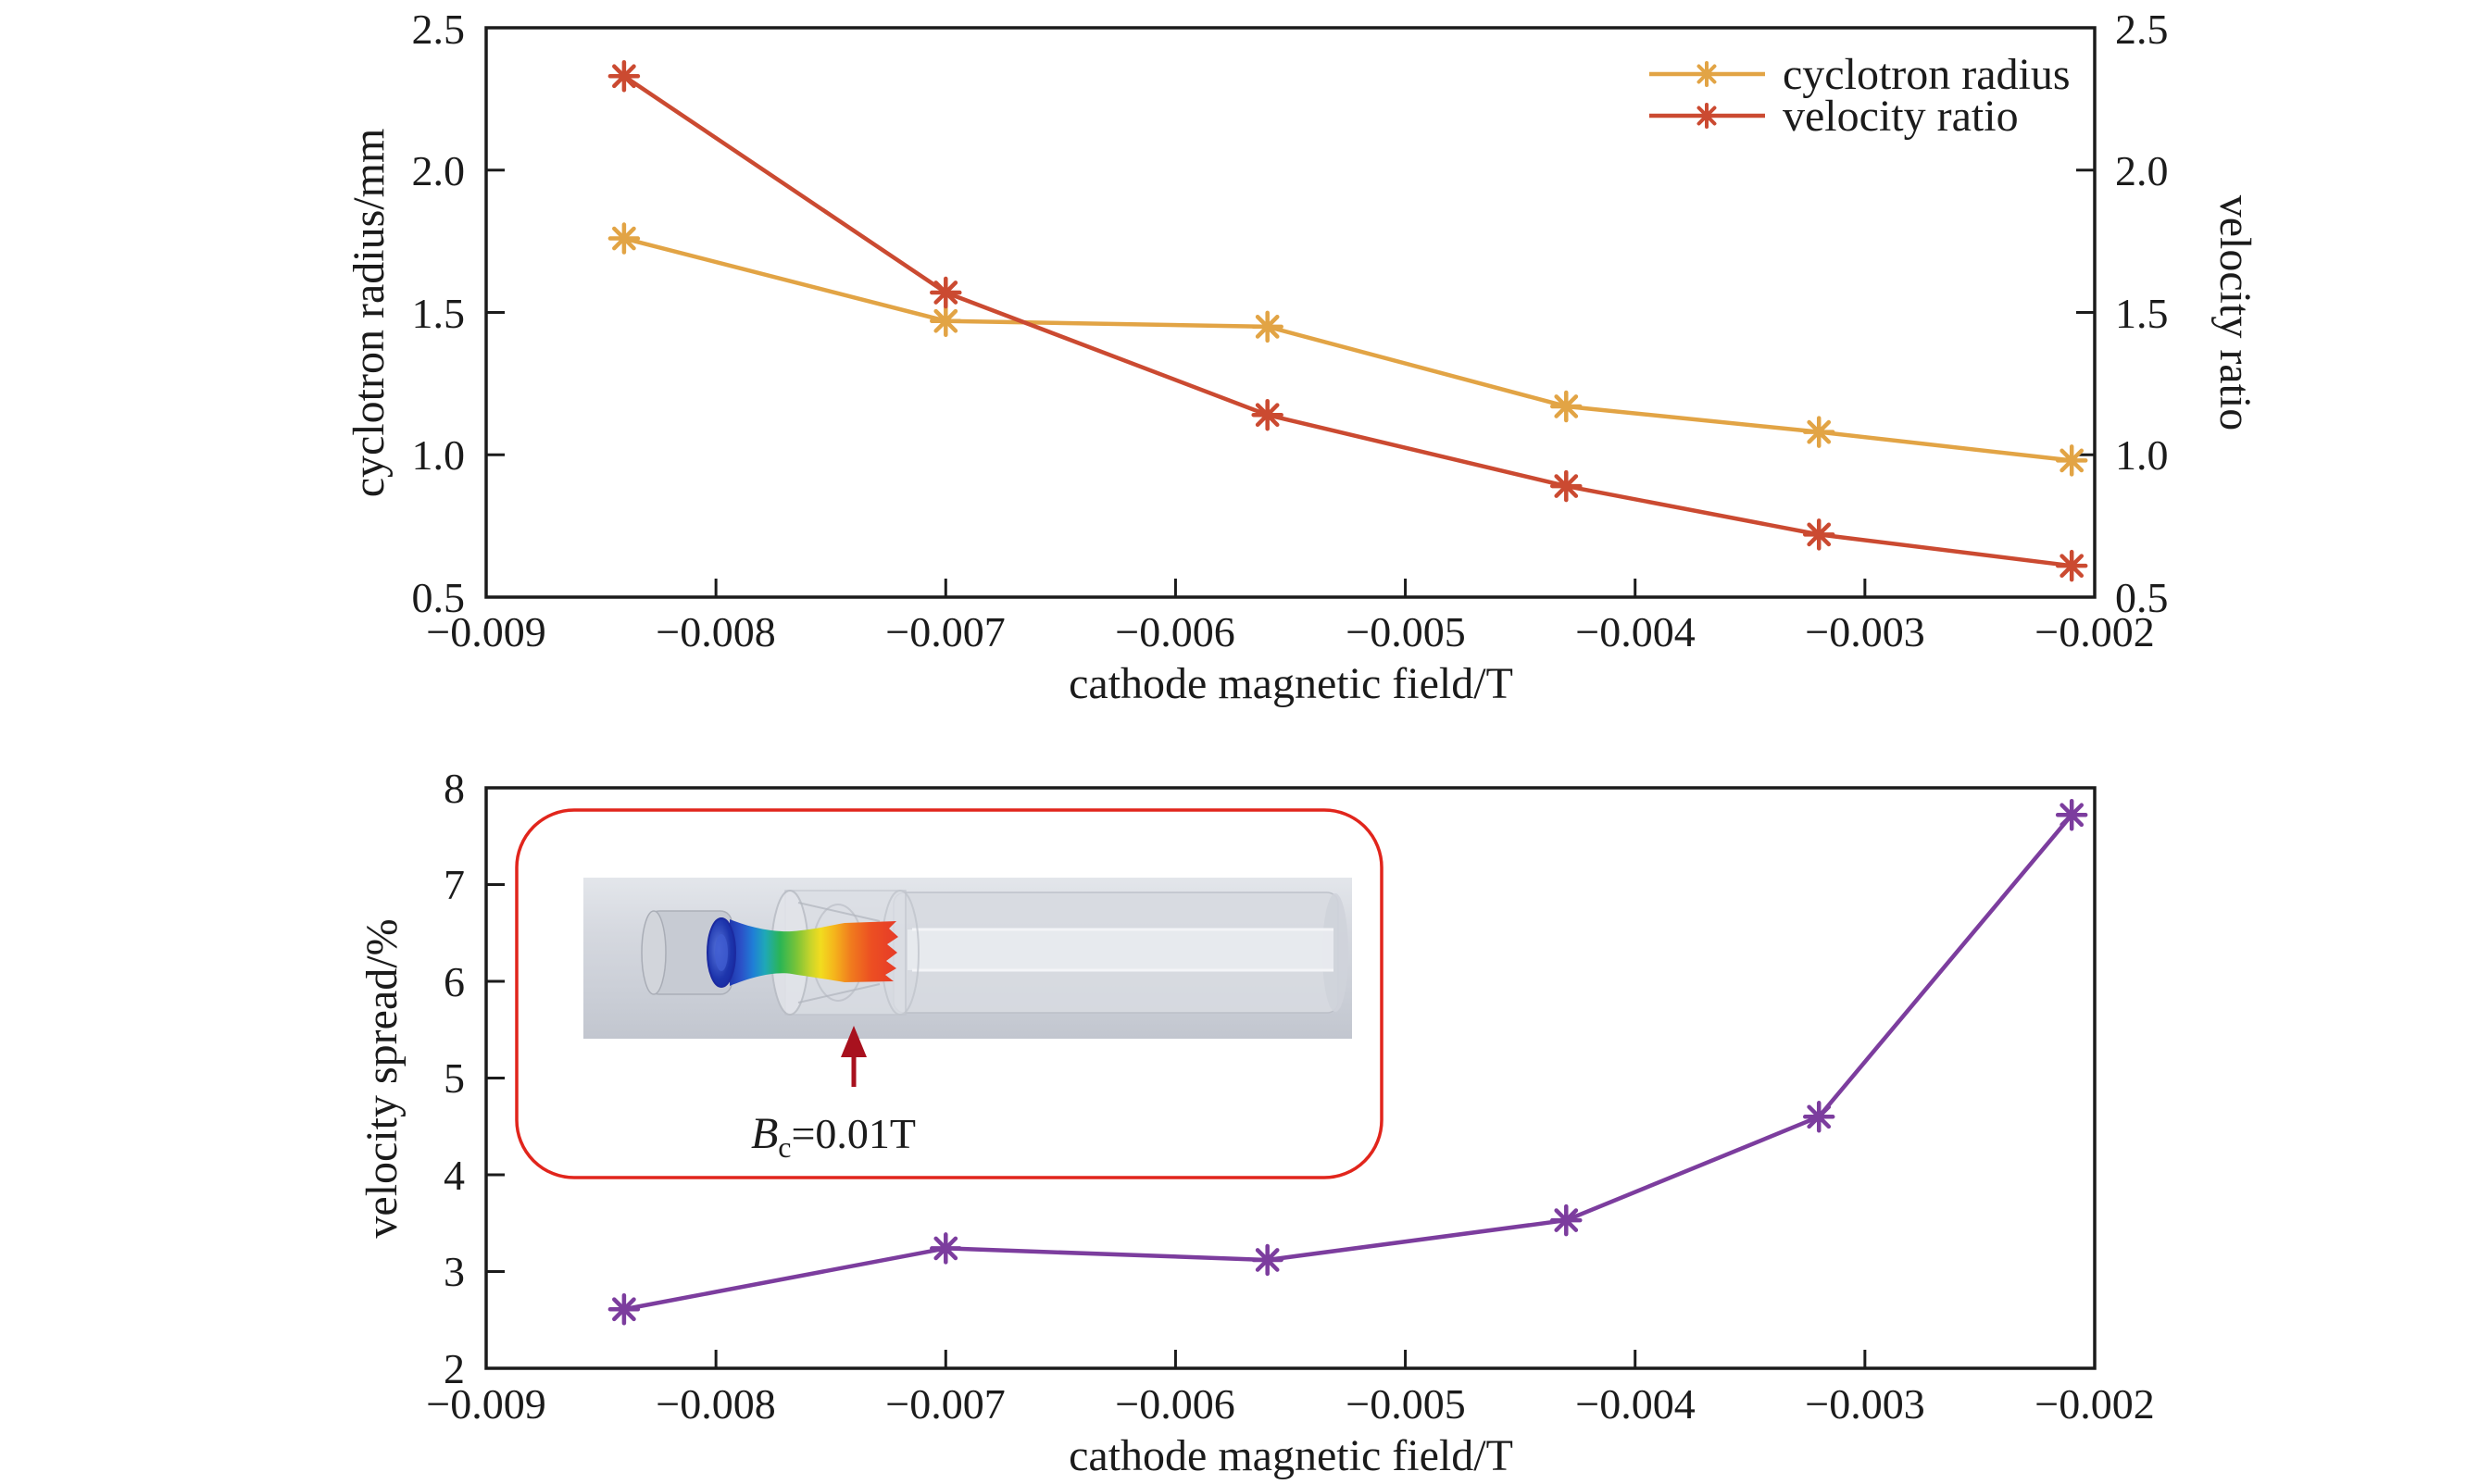 The height and width of the screenshot is (1484, 2479). Describe the element at coordinates (1174, 631) in the screenshot. I see `top-x-tick-label: −0.006` at that location.